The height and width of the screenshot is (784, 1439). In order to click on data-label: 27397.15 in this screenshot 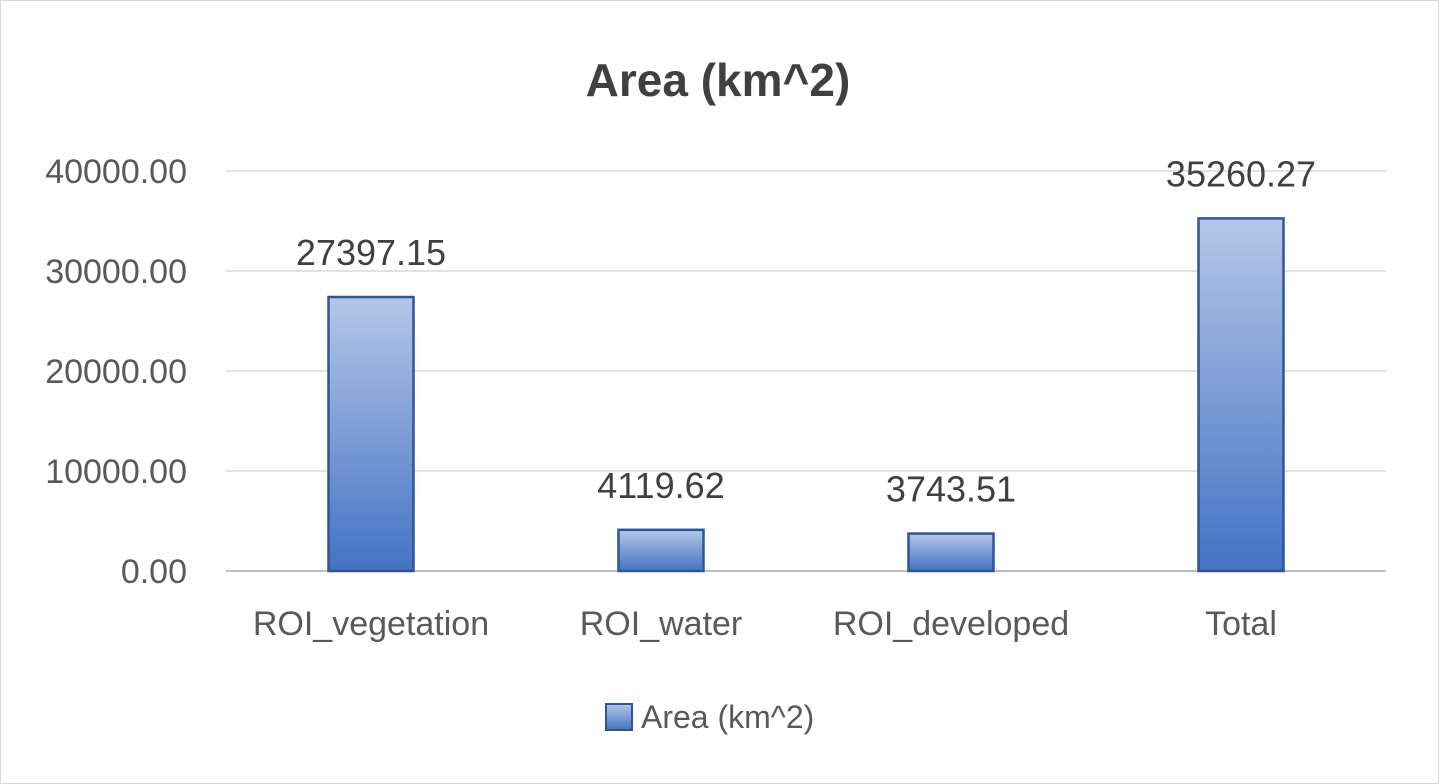, I will do `click(371, 252)`.